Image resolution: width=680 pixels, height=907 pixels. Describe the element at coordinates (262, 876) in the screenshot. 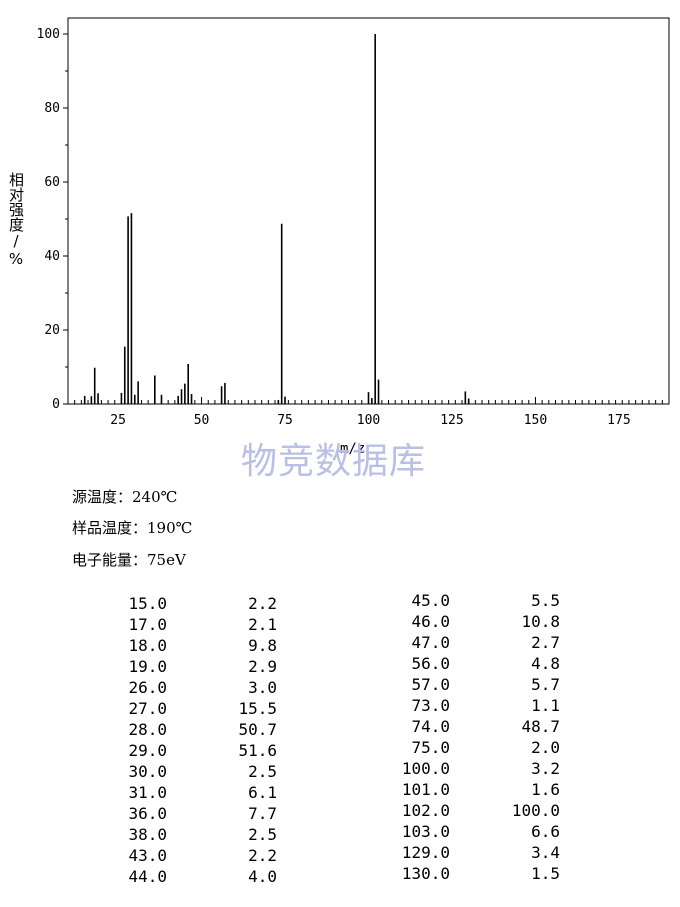

I see `abundance-value: 4.0` at that location.